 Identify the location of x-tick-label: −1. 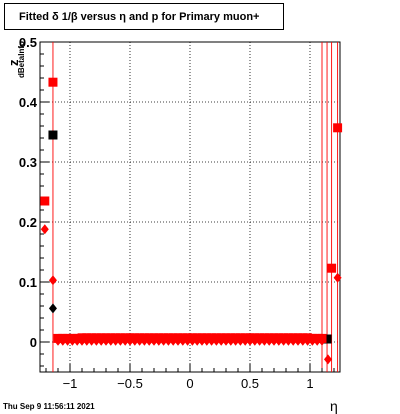
(70, 383).